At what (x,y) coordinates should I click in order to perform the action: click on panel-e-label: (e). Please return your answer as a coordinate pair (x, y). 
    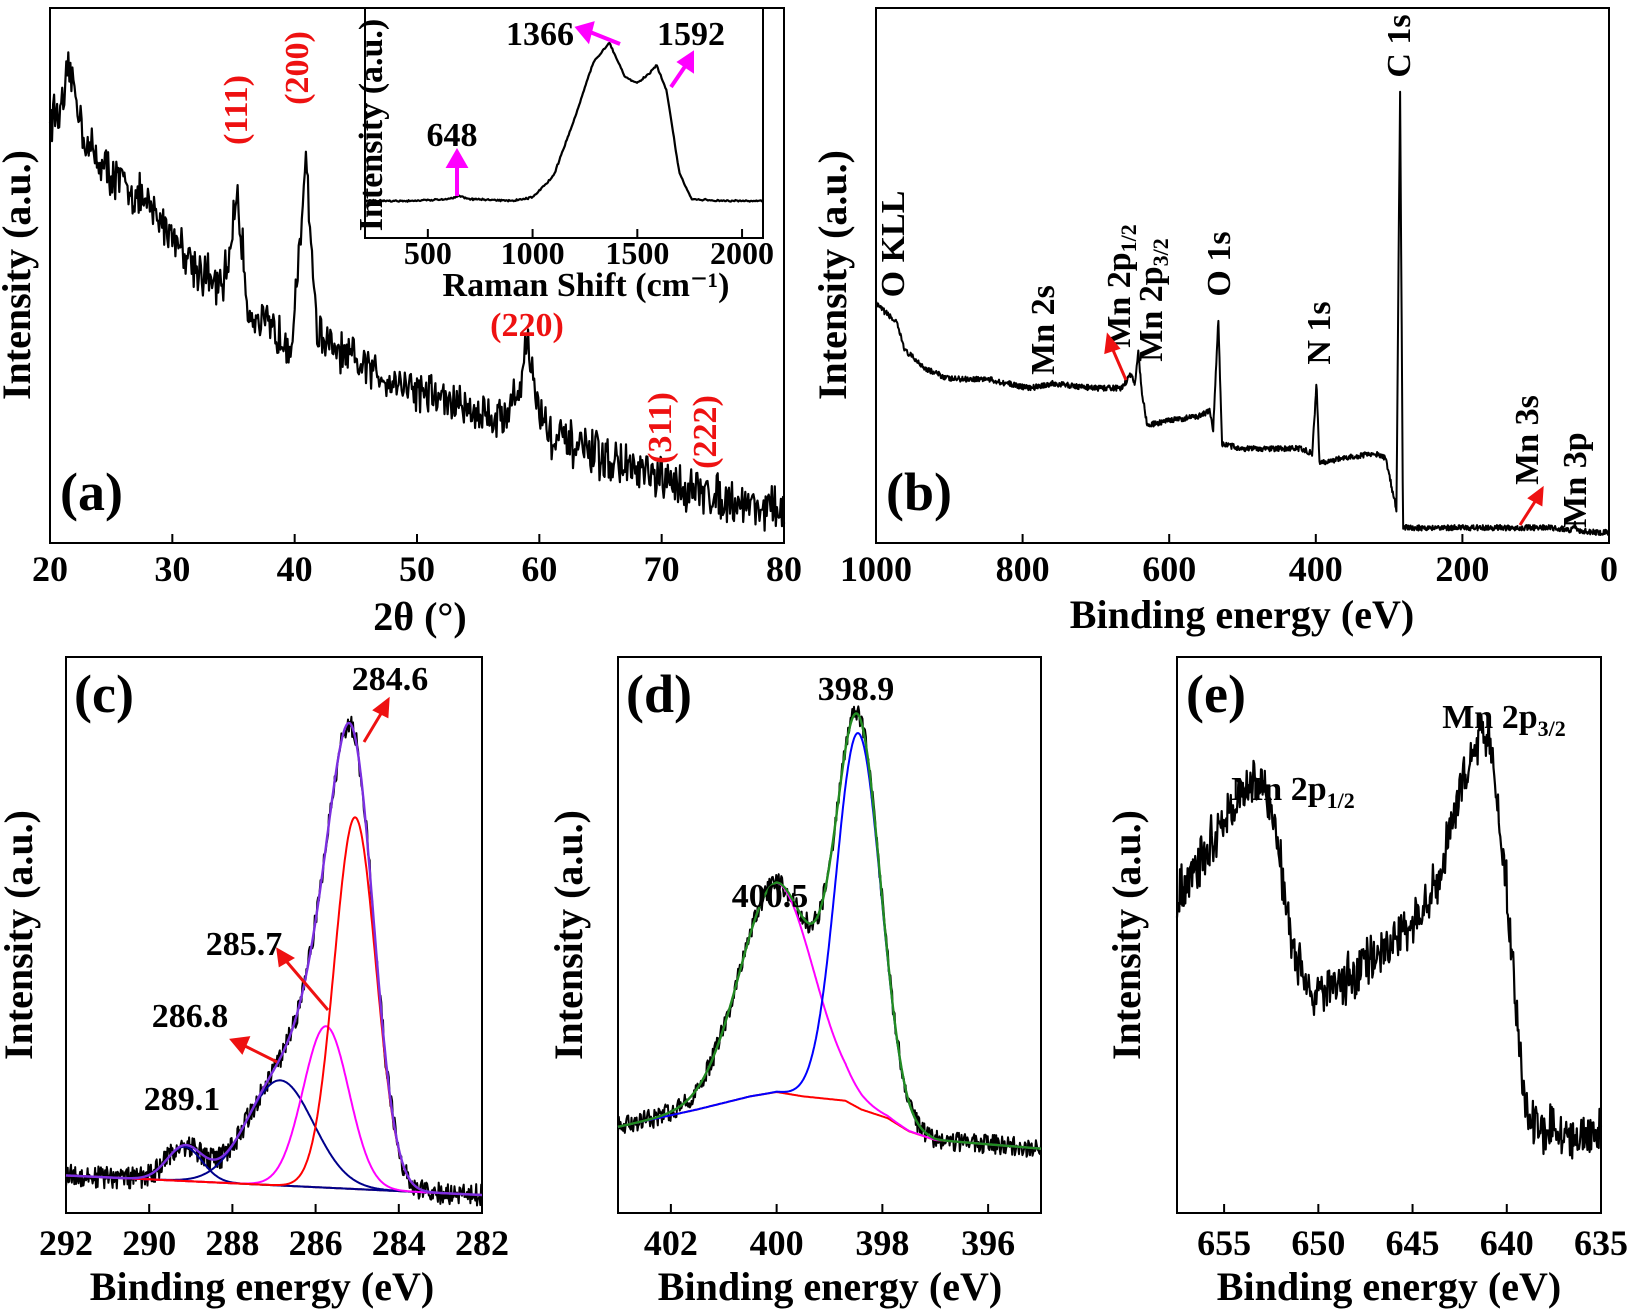
    Looking at the image, I should click on (1216, 694).